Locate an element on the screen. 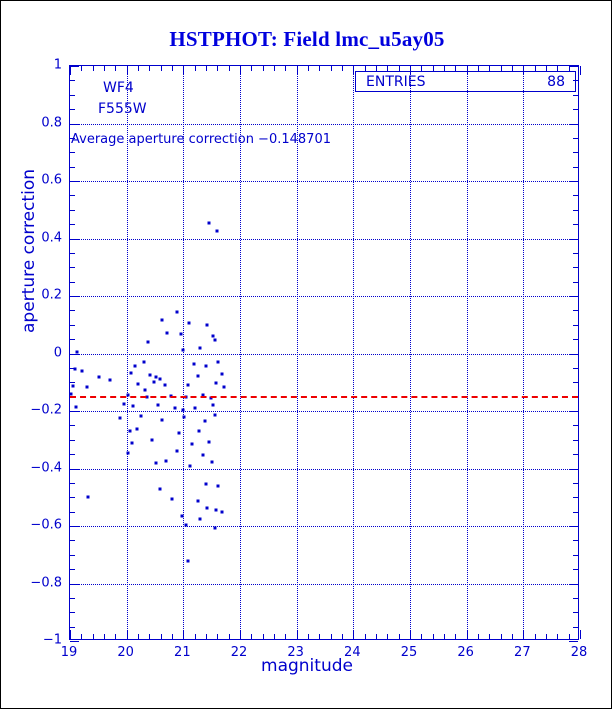 Image resolution: width=612 pixels, height=709 pixels. y-axis-tick-label: 0.8 is located at coordinates (51, 122).